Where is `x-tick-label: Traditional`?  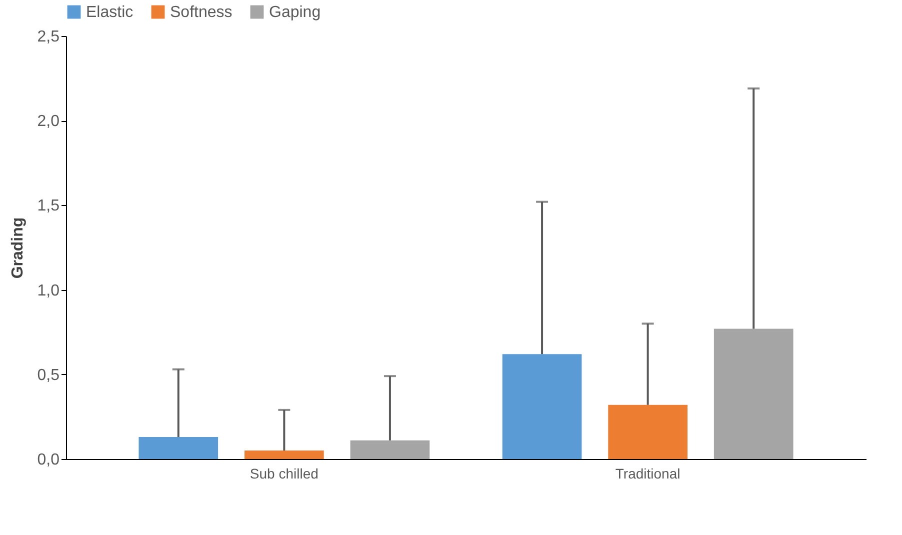
x-tick-label: Traditional is located at coordinates (647, 474).